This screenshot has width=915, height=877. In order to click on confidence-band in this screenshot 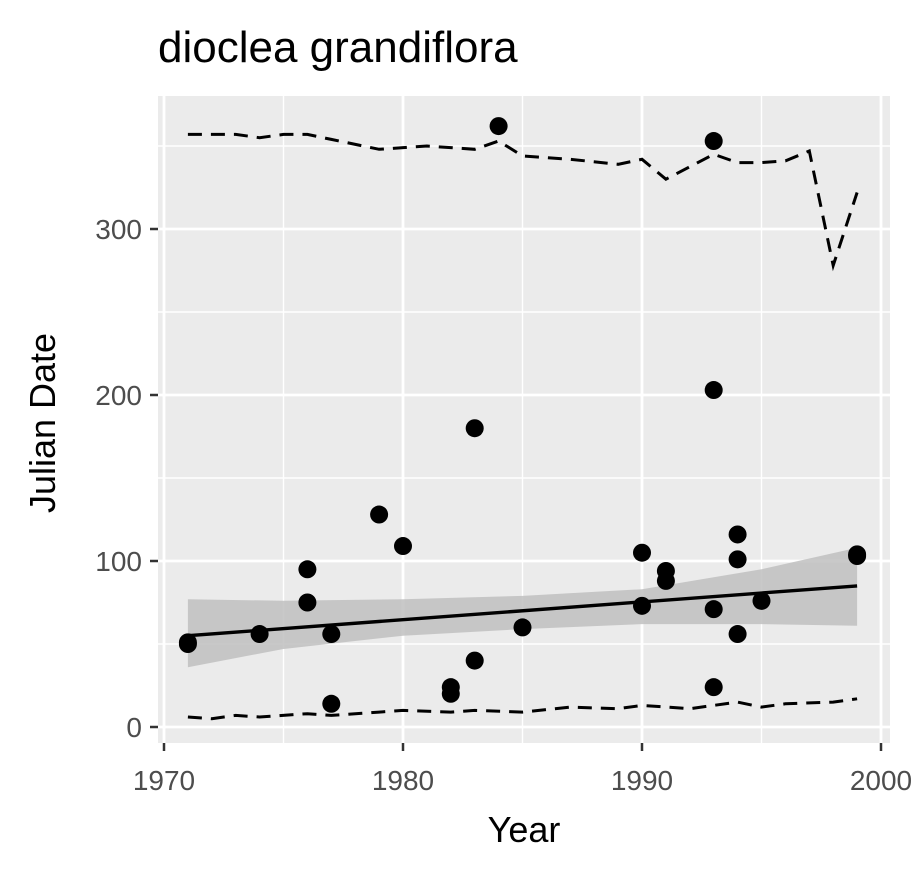, I will do `click(522, 607)`.